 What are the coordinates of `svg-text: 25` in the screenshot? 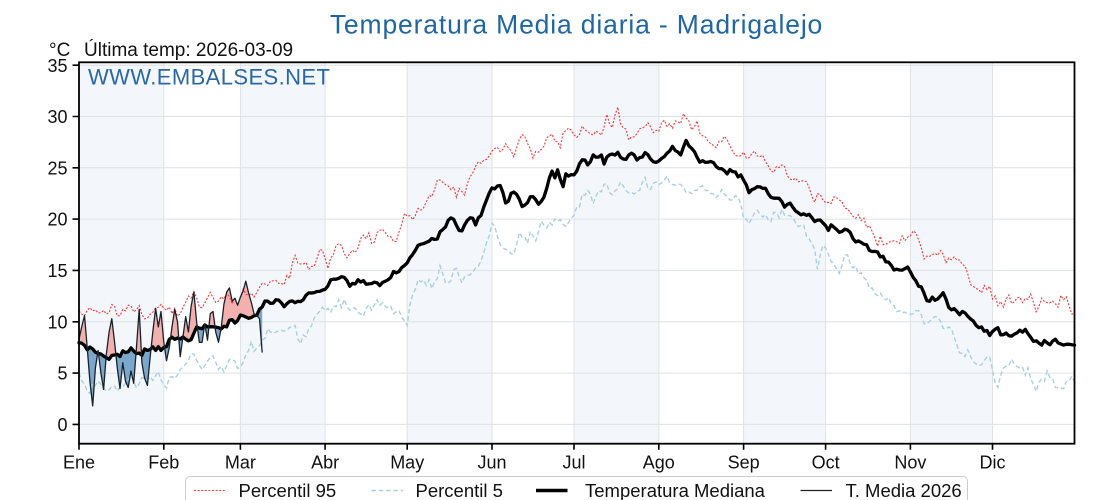 It's located at (57, 168).